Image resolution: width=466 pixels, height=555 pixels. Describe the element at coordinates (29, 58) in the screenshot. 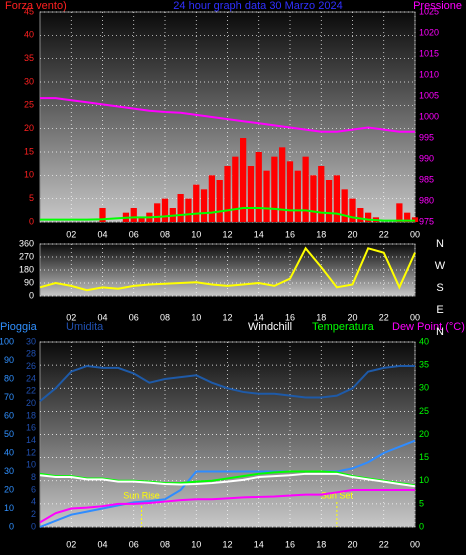

I see `y-tick-label: 35` at that location.